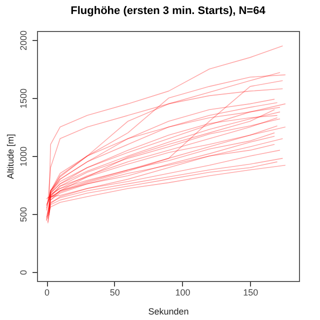 The width and height of the screenshot is (320, 320). Describe the element at coordinates (23, 156) in the screenshot. I see `y-tick-label: 1000` at that location.